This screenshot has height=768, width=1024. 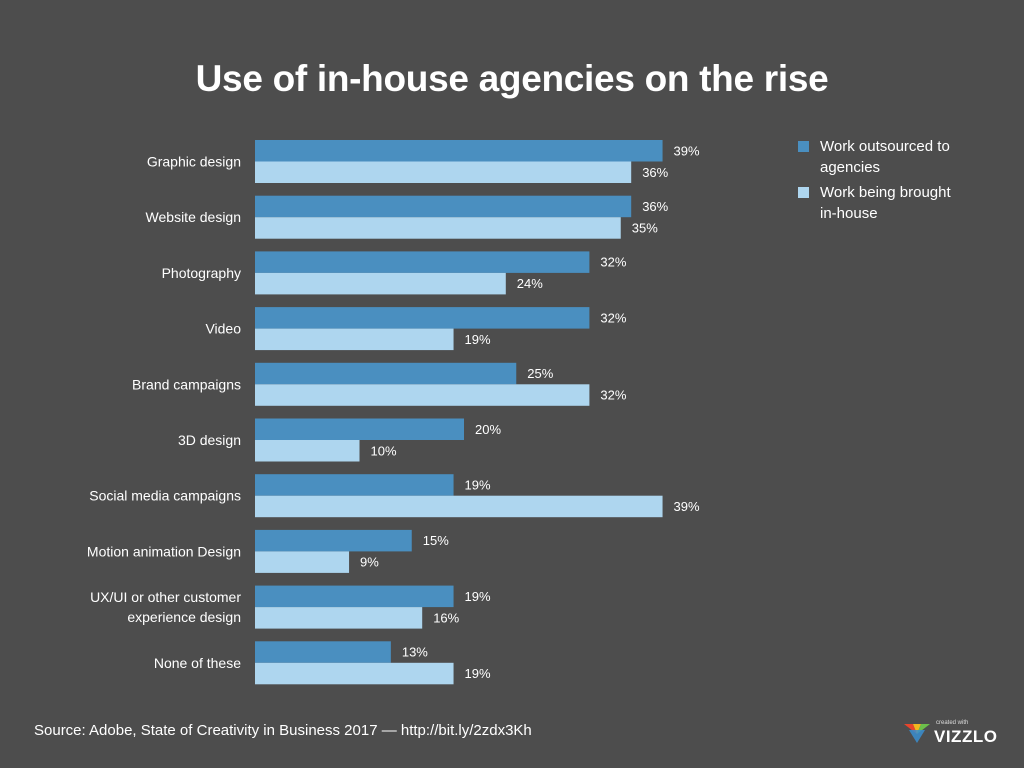 I want to click on data-label-in-house-video: 19%, so click(x=478, y=339).